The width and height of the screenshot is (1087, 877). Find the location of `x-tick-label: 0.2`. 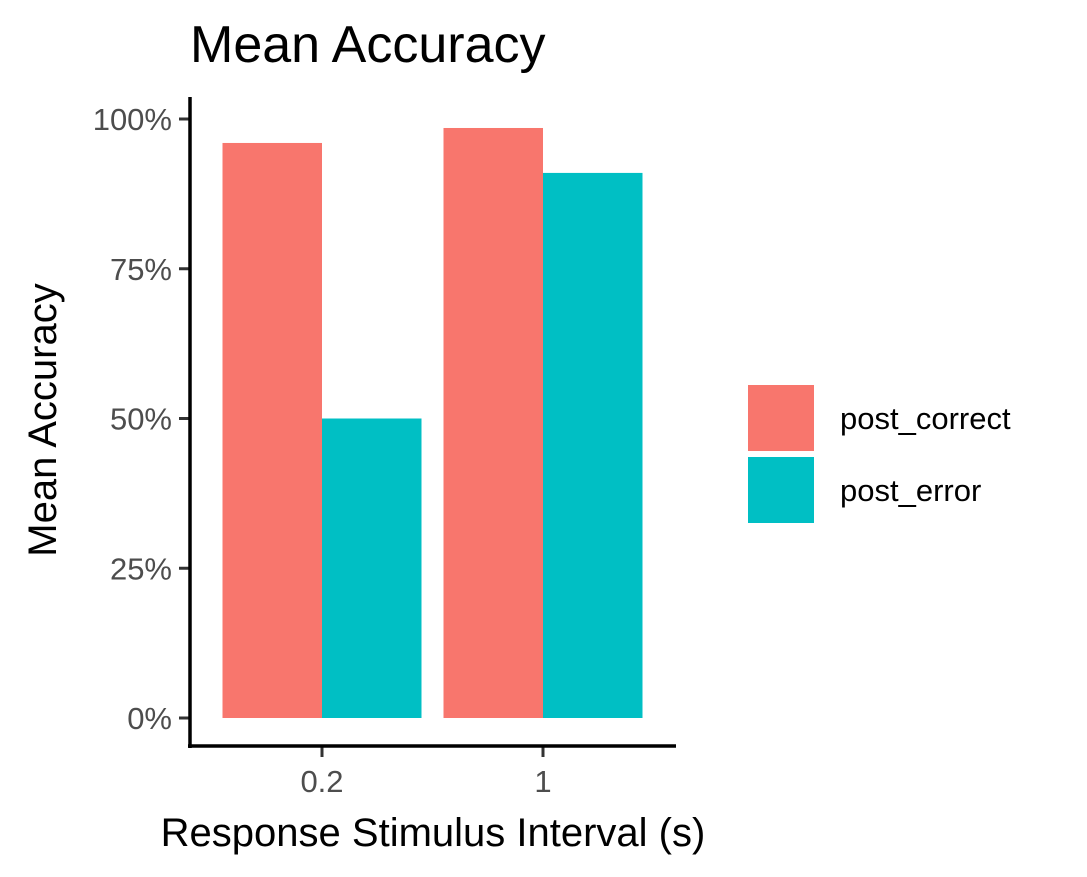

x-tick-label: 0.2 is located at coordinates (321, 781).